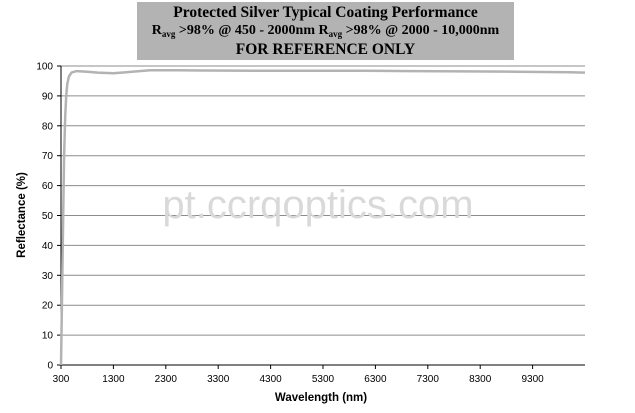  I want to click on x-tick-label: 300, so click(61, 379).